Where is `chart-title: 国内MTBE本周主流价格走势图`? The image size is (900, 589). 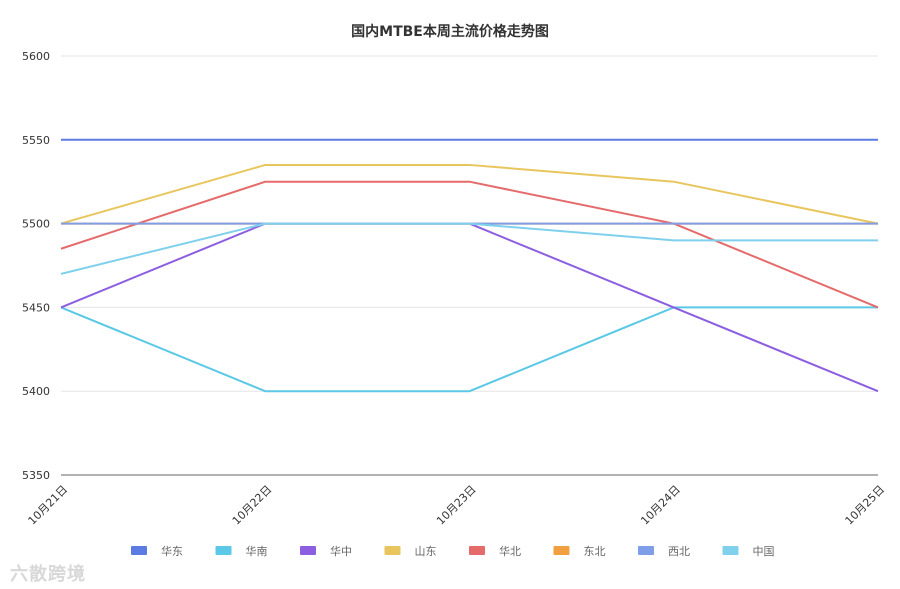
chart-title: 国内MTBE本周主流价格走势图 is located at coordinates (450, 31).